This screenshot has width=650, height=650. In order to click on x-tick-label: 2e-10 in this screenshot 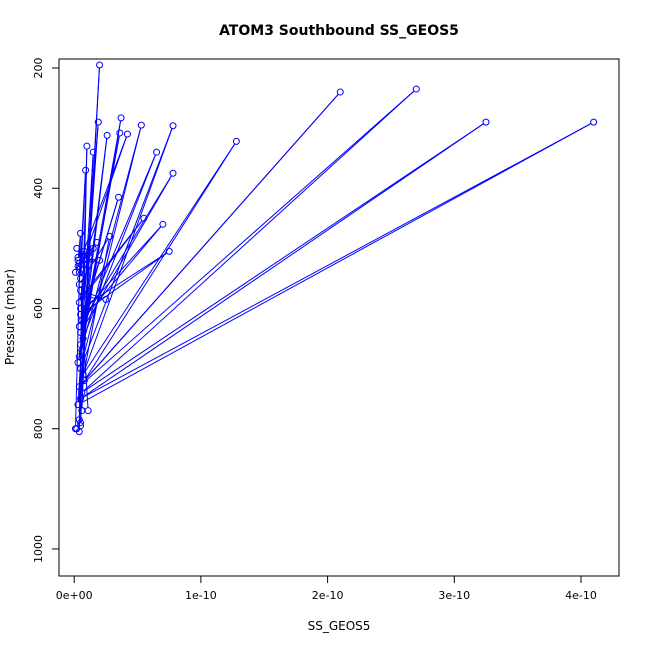, I will do `click(328, 595)`.